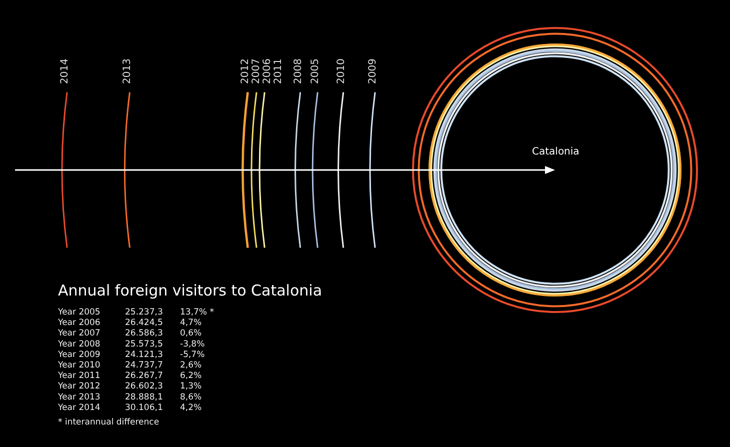 Image resolution: width=730 pixels, height=447 pixels. I want to click on data-label: 28.888,1, so click(144, 397).